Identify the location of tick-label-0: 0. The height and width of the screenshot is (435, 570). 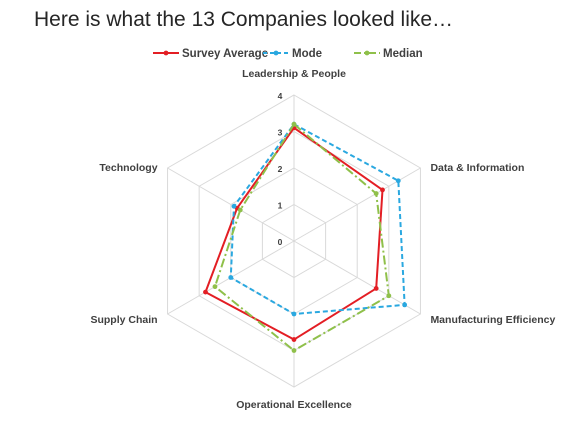
(280, 242).